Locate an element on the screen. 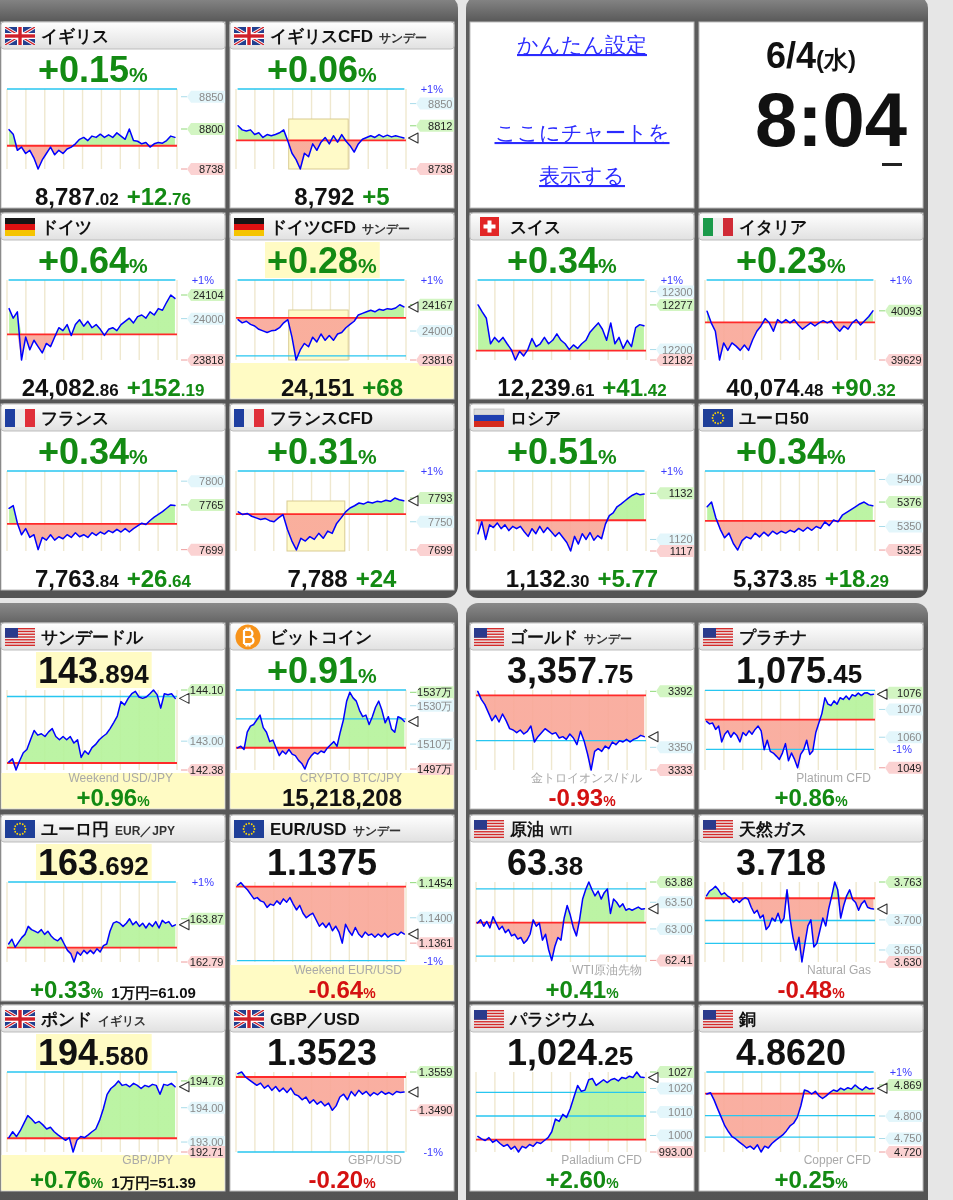 The width and height of the screenshot is (953, 1200). text: +24 is located at coordinates (376, 578).